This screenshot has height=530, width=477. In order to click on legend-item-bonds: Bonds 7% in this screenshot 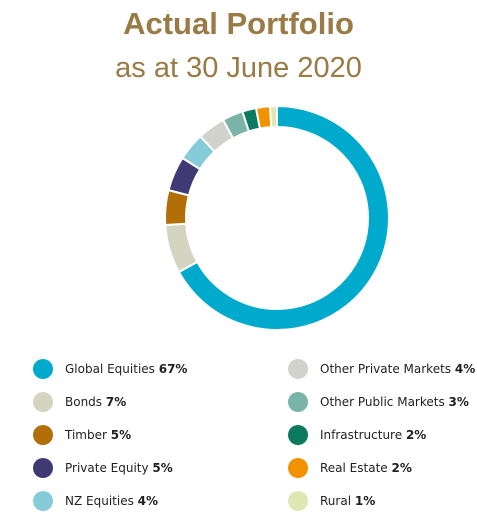, I will do `click(79, 402)`.